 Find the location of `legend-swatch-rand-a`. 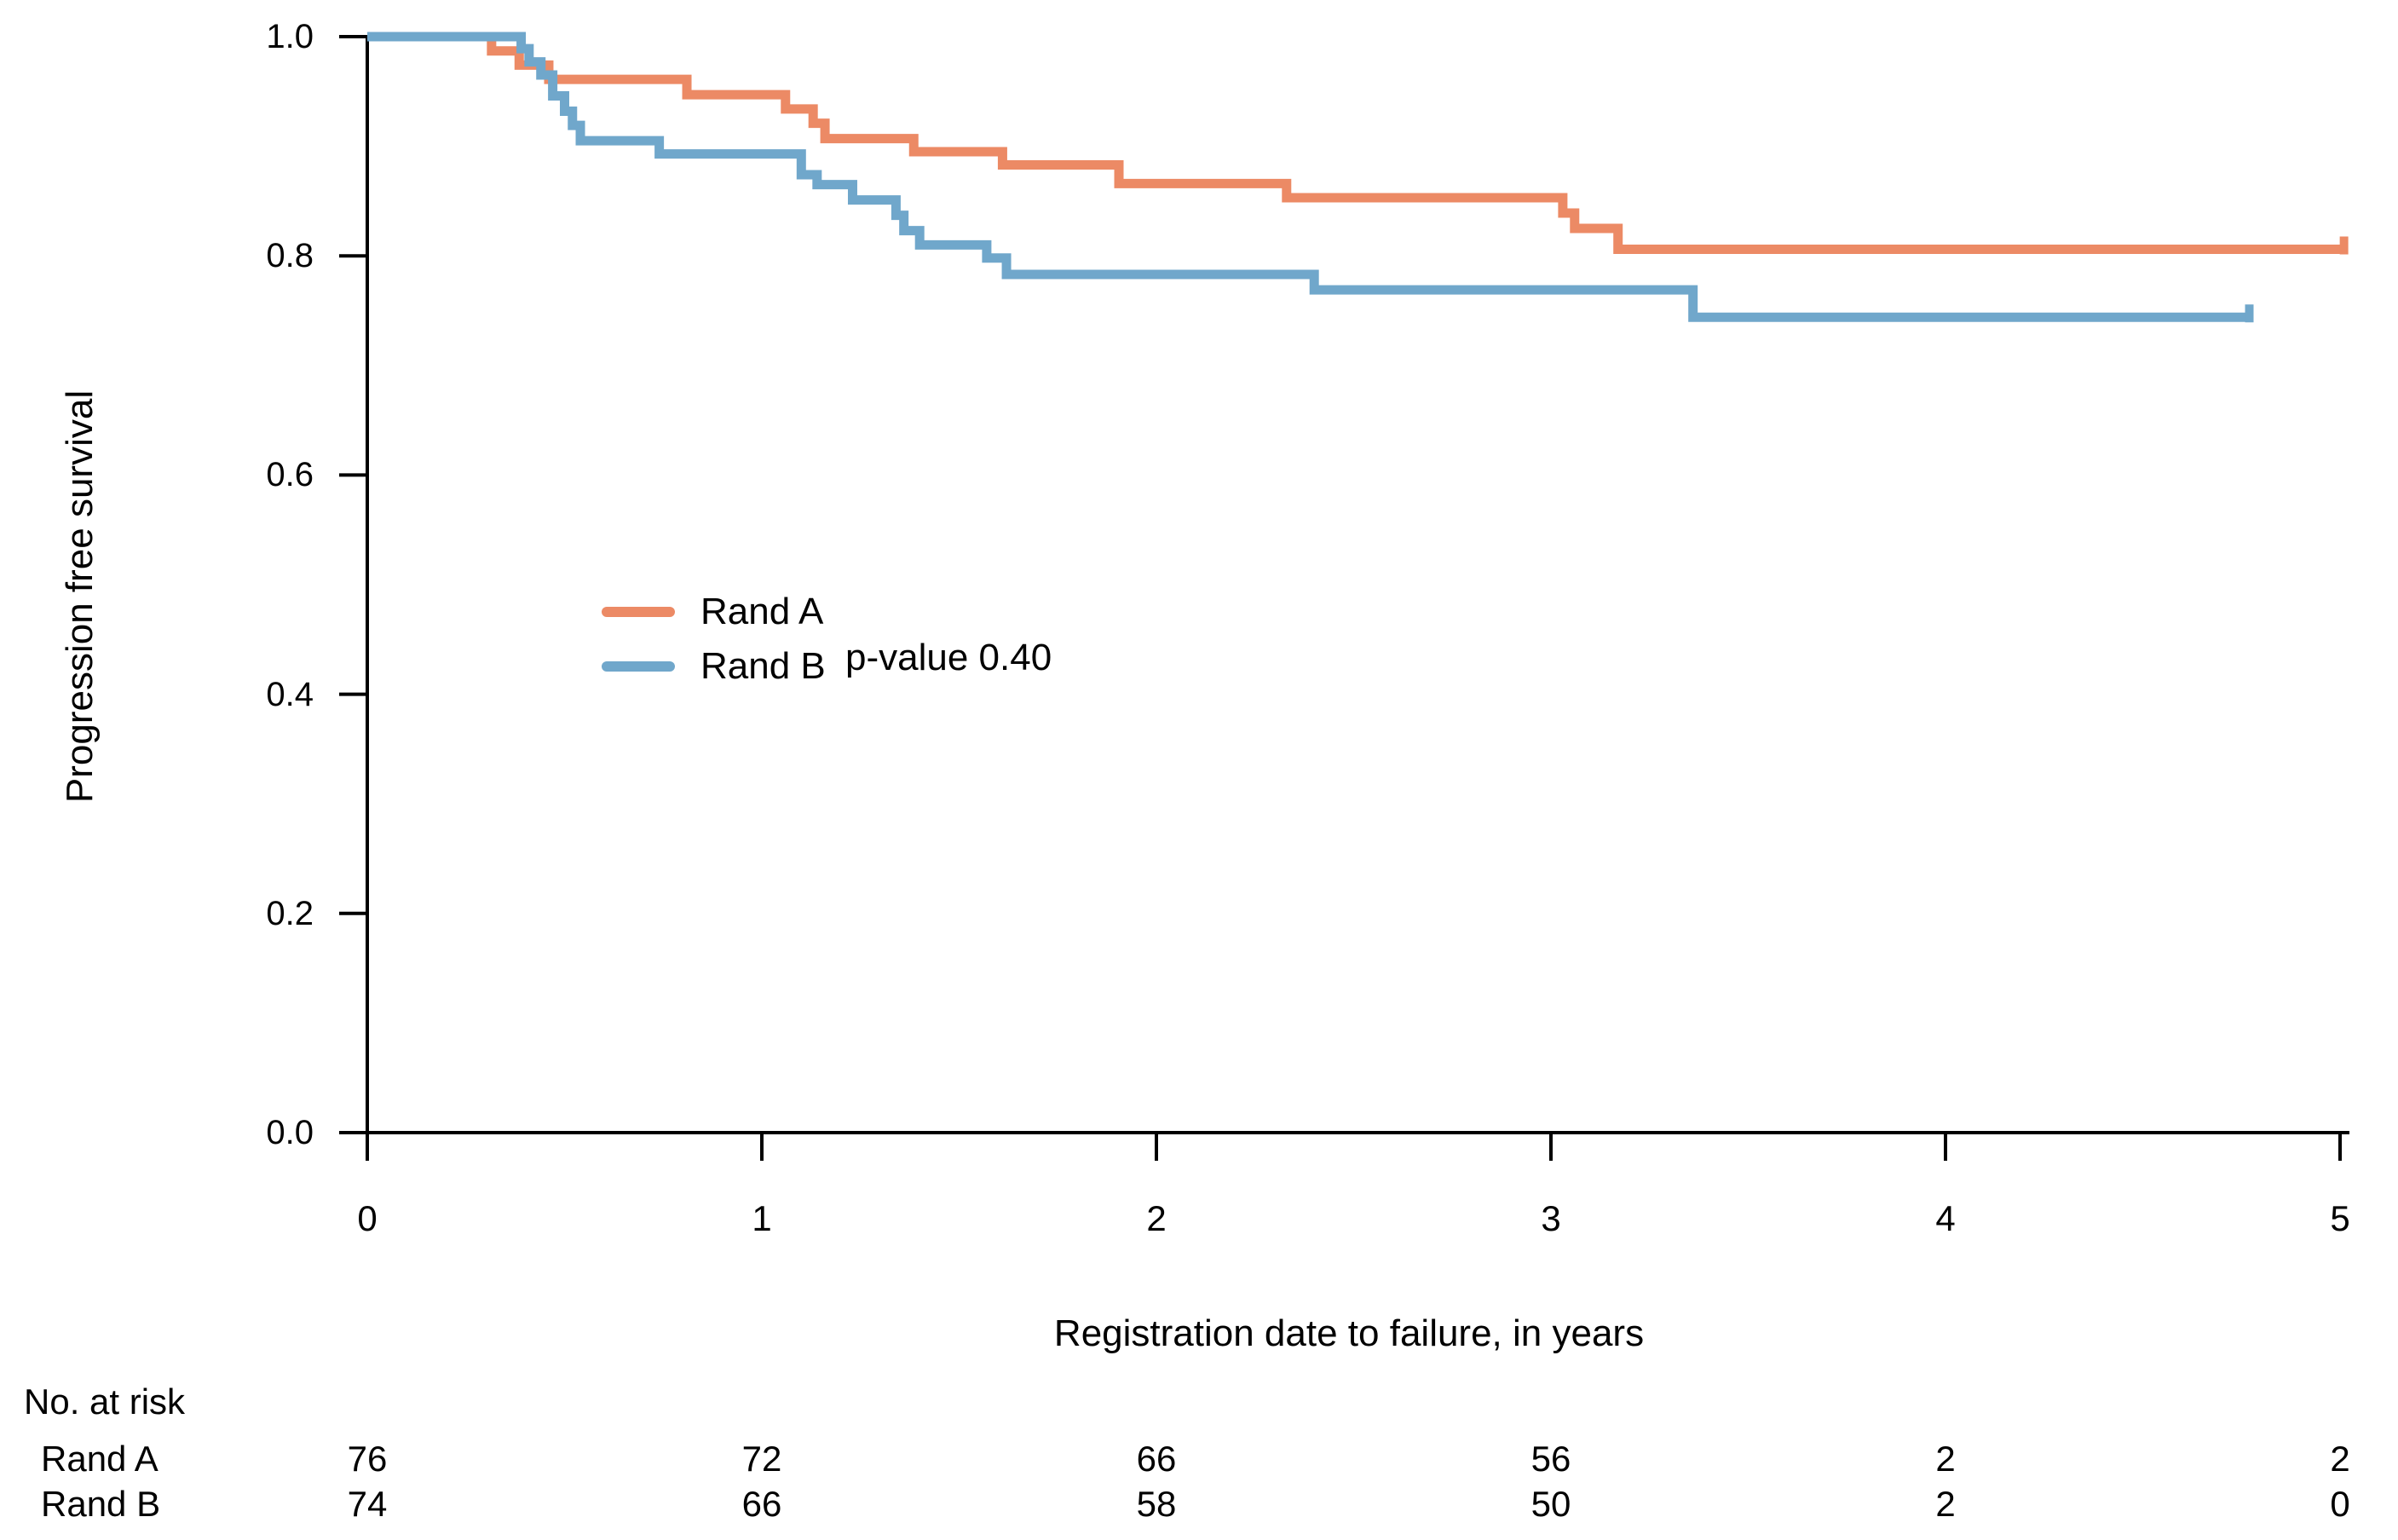

legend-swatch-rand-a is located at coordinates (638, 612).